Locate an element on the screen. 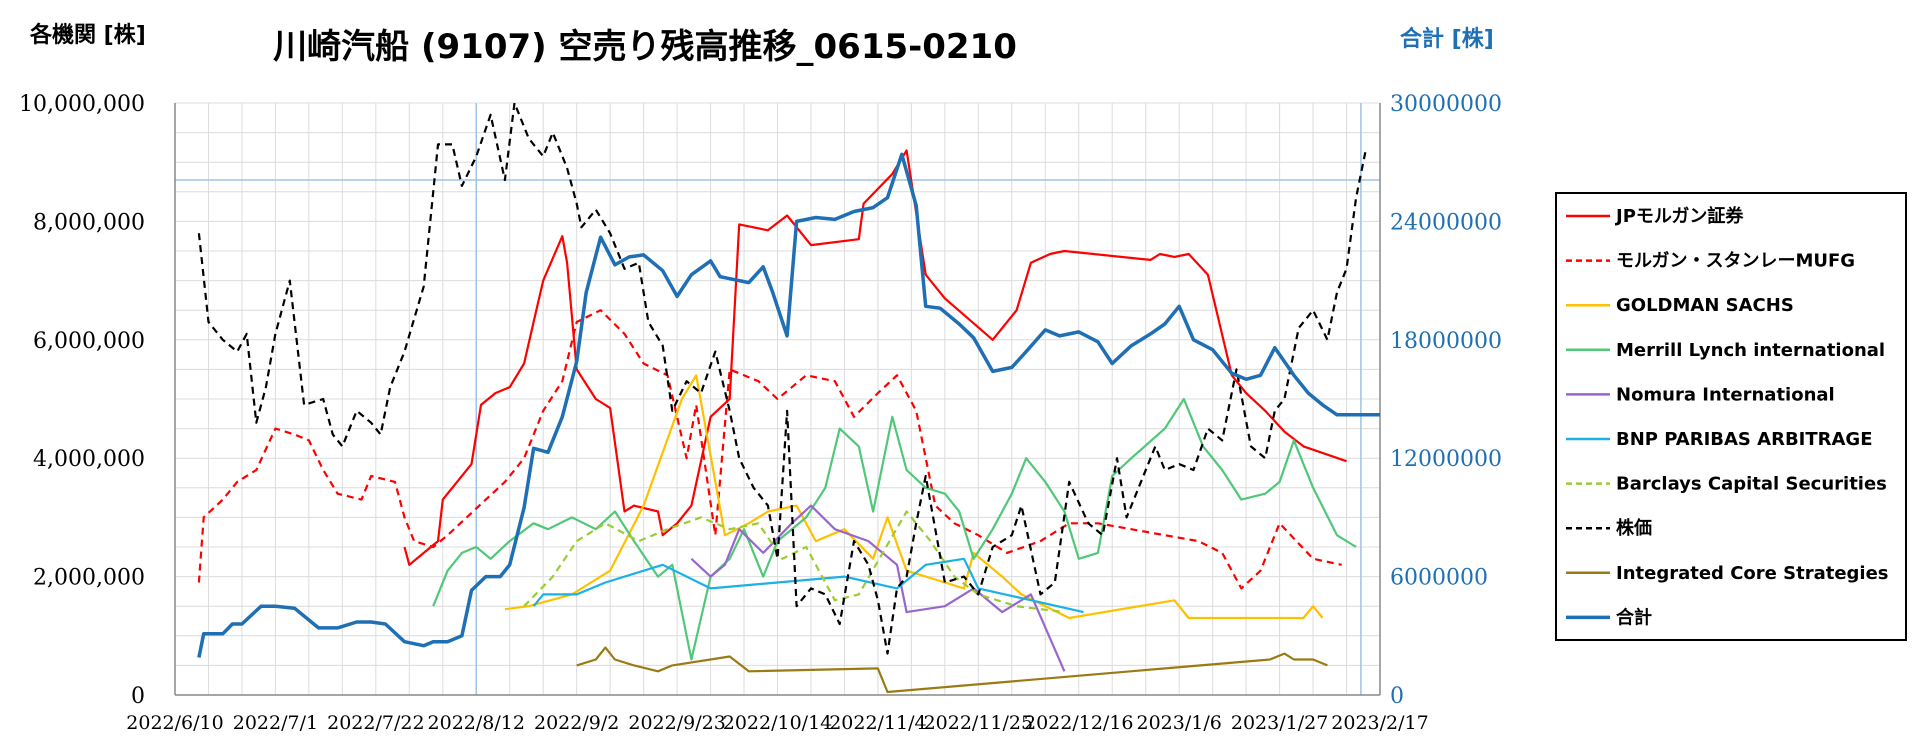 Image resolution: width=1920 pixels, height=745 pixels. left-axis-unit-label: 各機関 [株] is located at coordinates (87, 35).